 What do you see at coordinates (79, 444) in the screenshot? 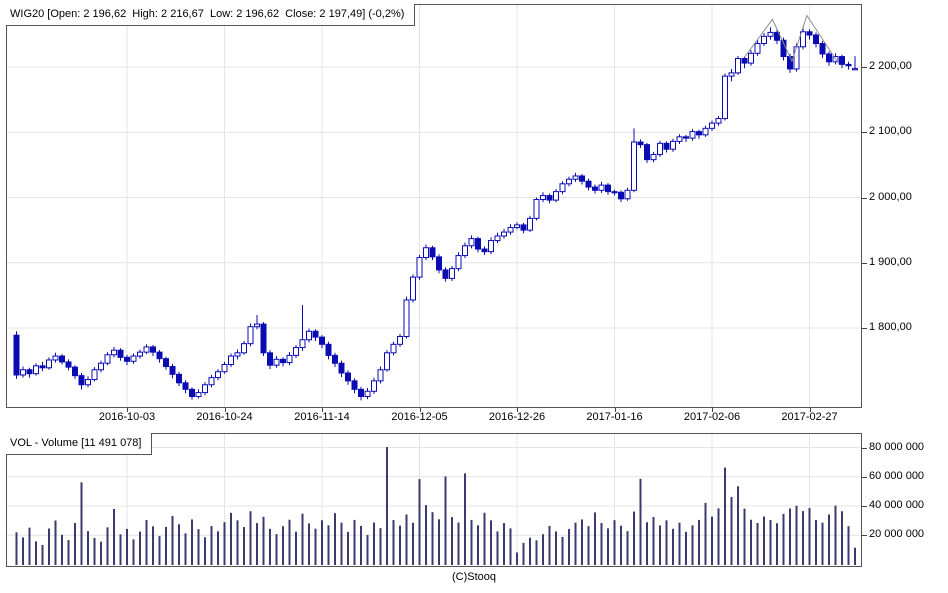
I see `volume-summary: VOL - Volume [11 491 078]` at bounding box center [79, 444].